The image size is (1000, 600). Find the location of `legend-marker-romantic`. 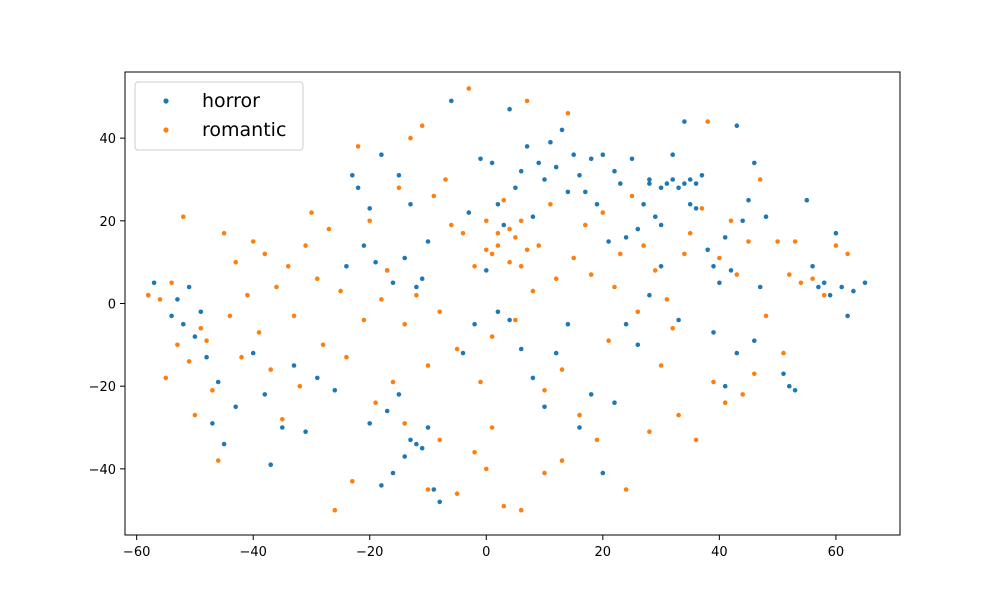

legend-marker-romantic is located at coordinates (166, 130).